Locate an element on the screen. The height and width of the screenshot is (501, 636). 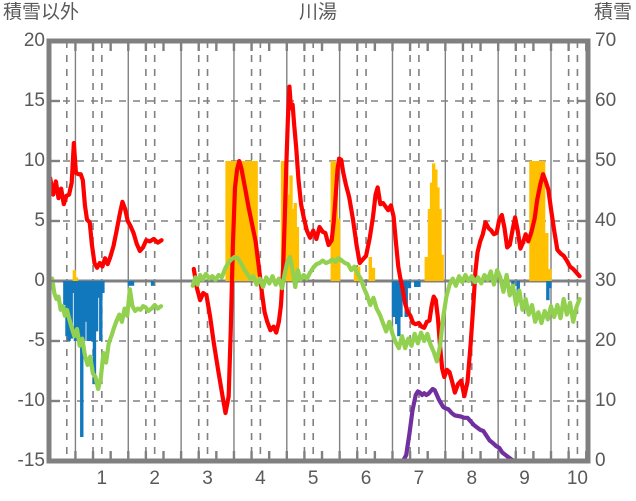
y-axis-left-tick-label: 20 is located at coordinates (34, 40).